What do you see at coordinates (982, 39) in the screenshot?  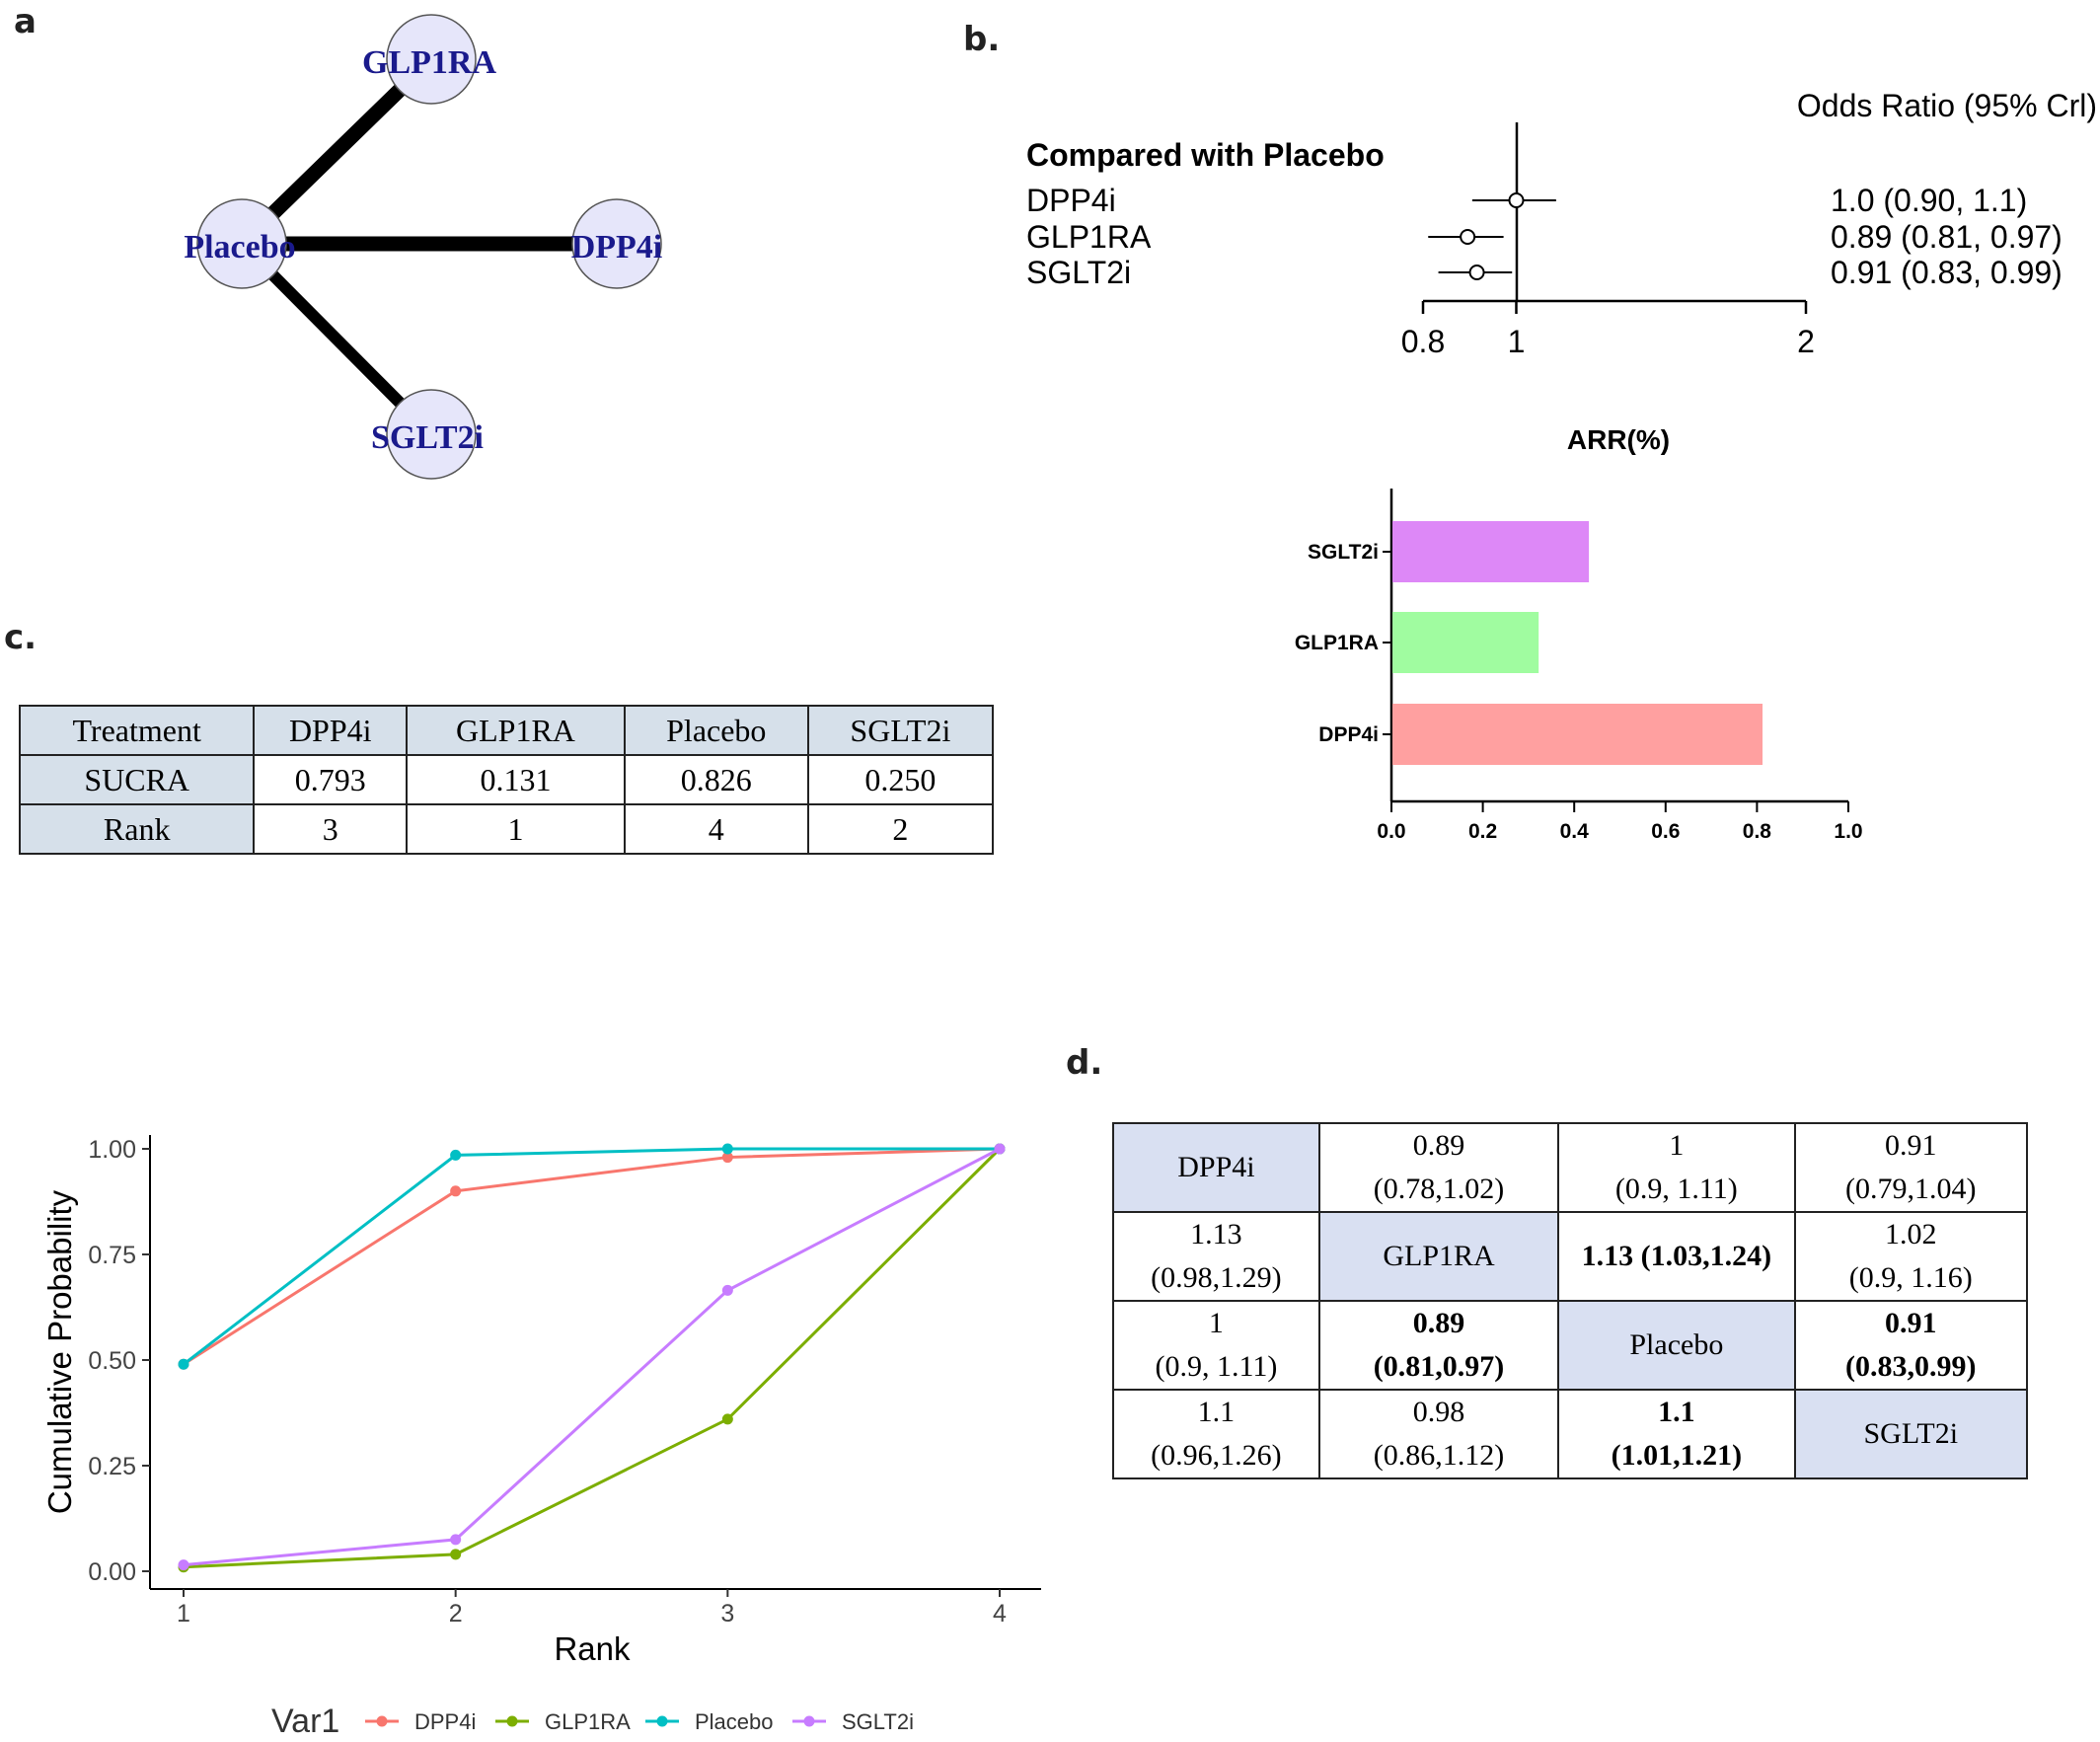 I see `panel-label-b: b.` at bounding box center [982, 39].